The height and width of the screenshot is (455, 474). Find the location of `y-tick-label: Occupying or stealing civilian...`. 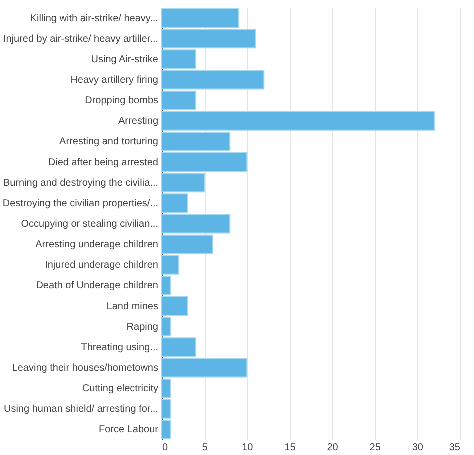

y-tick-label: Occupying or stealing civilian... is located at coordinates (89, 224).